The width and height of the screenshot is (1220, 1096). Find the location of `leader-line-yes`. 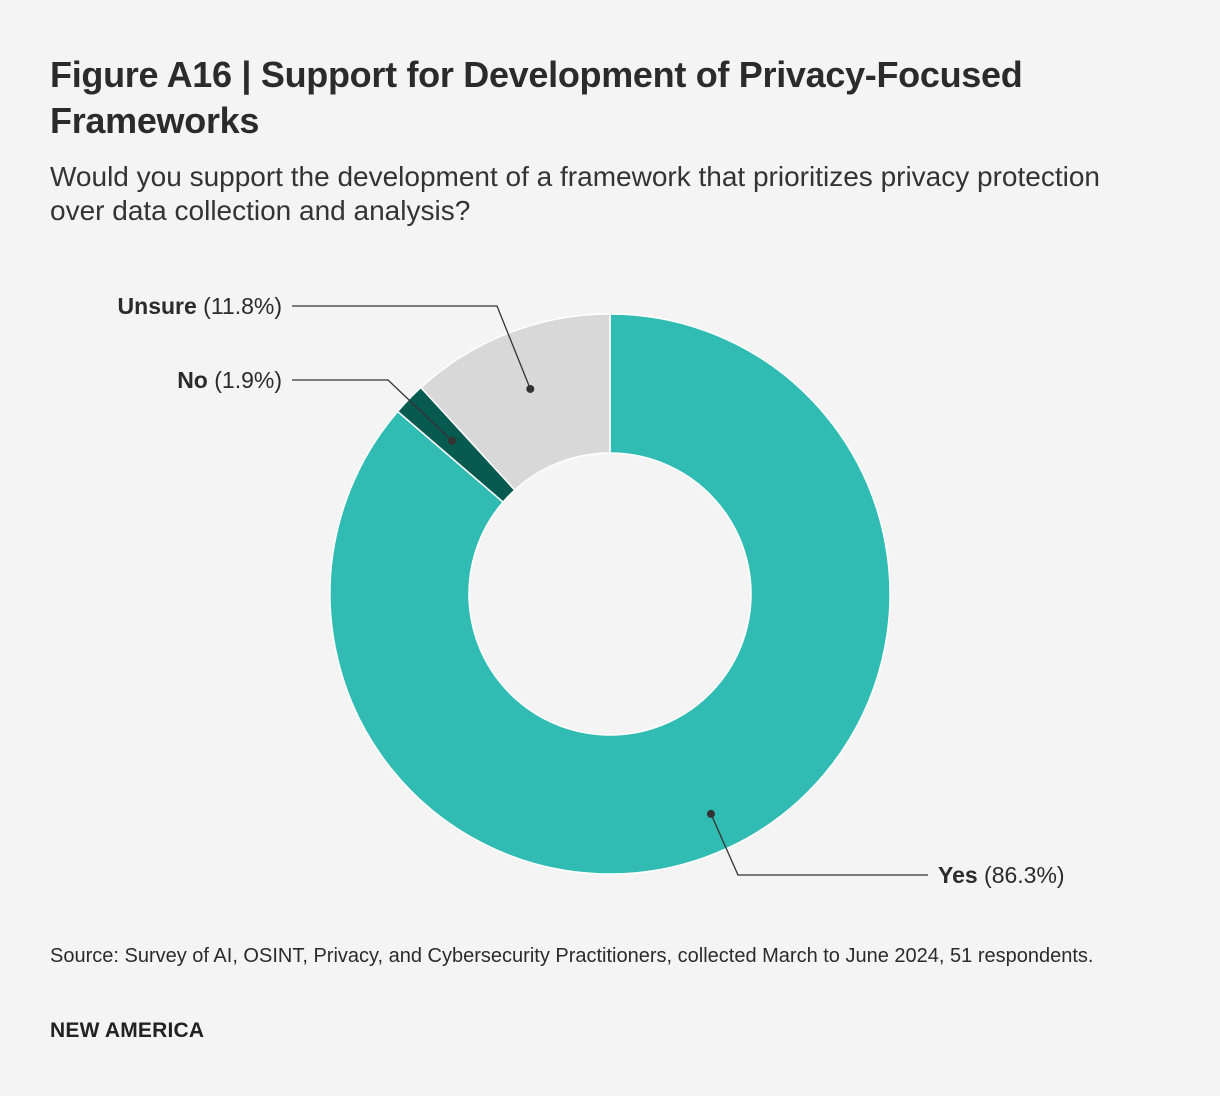

leader-line-yes is located at coordinates (819, 844).